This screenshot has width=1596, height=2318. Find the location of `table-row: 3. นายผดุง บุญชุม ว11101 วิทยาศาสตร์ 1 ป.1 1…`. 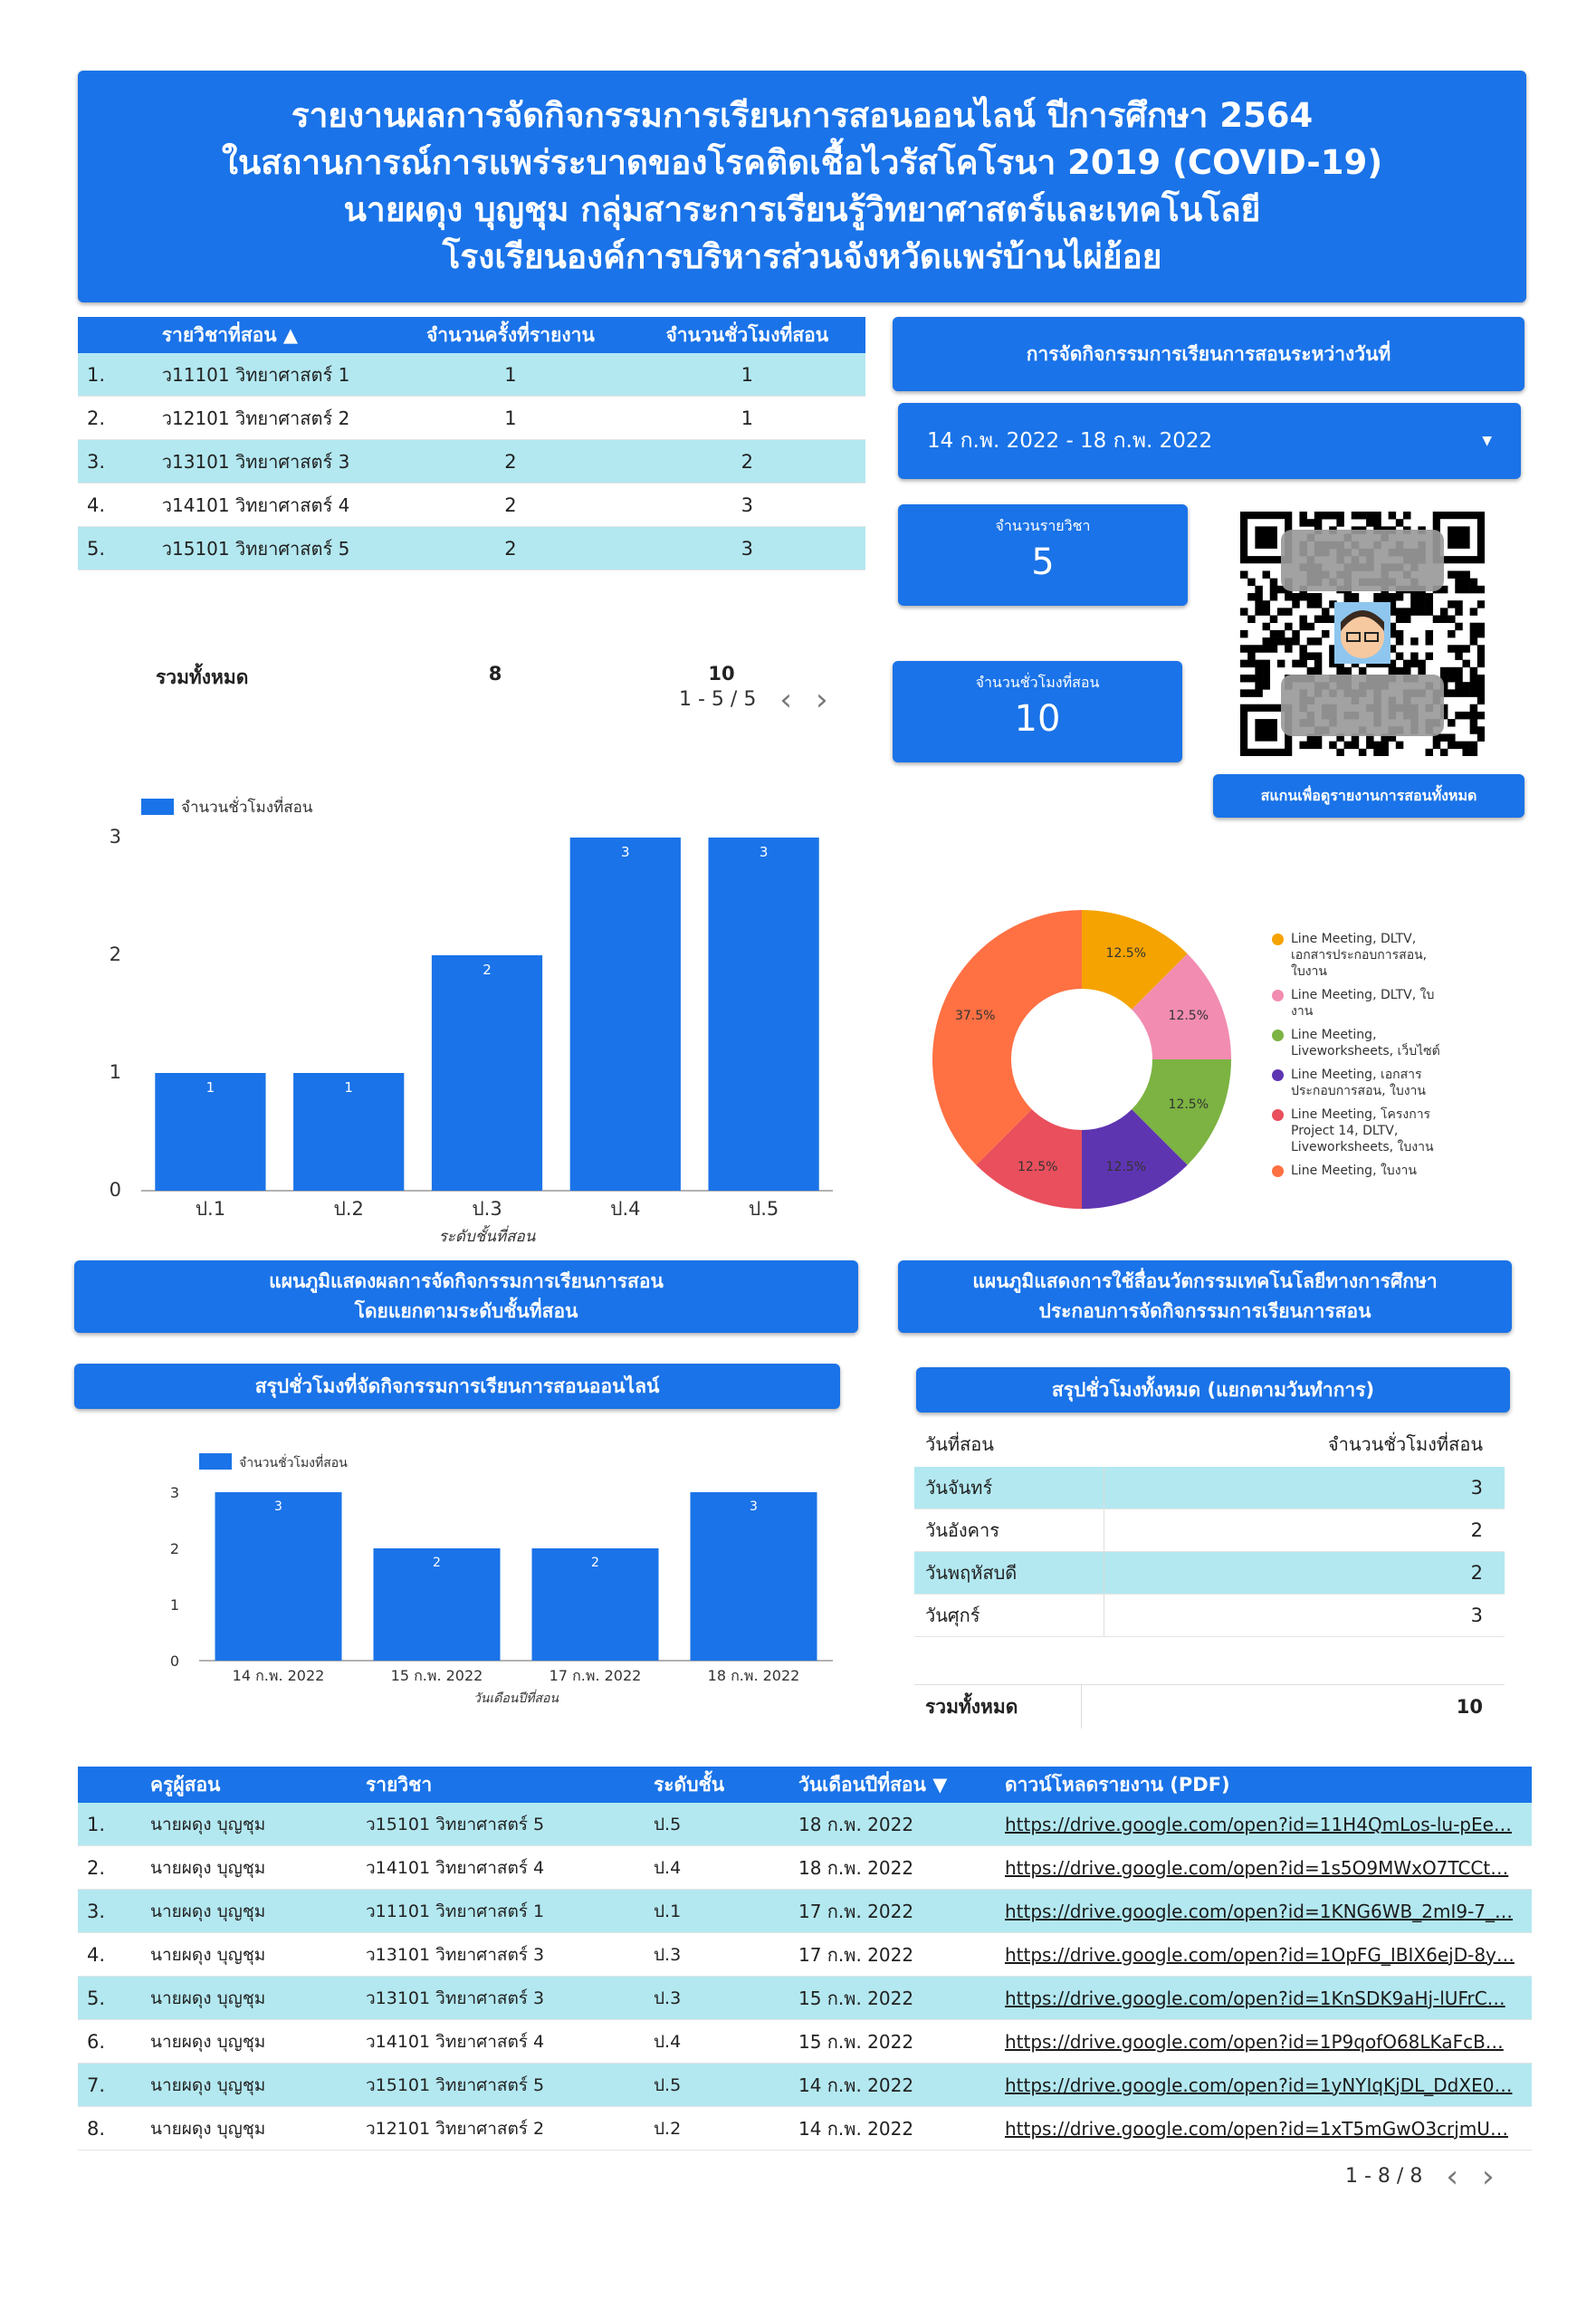

table-row: 3. นายผดุง บุญชุม ว11101 วิทยาศาสตร์ 1 ป.1 1… is located at coordinates (805, 1911).